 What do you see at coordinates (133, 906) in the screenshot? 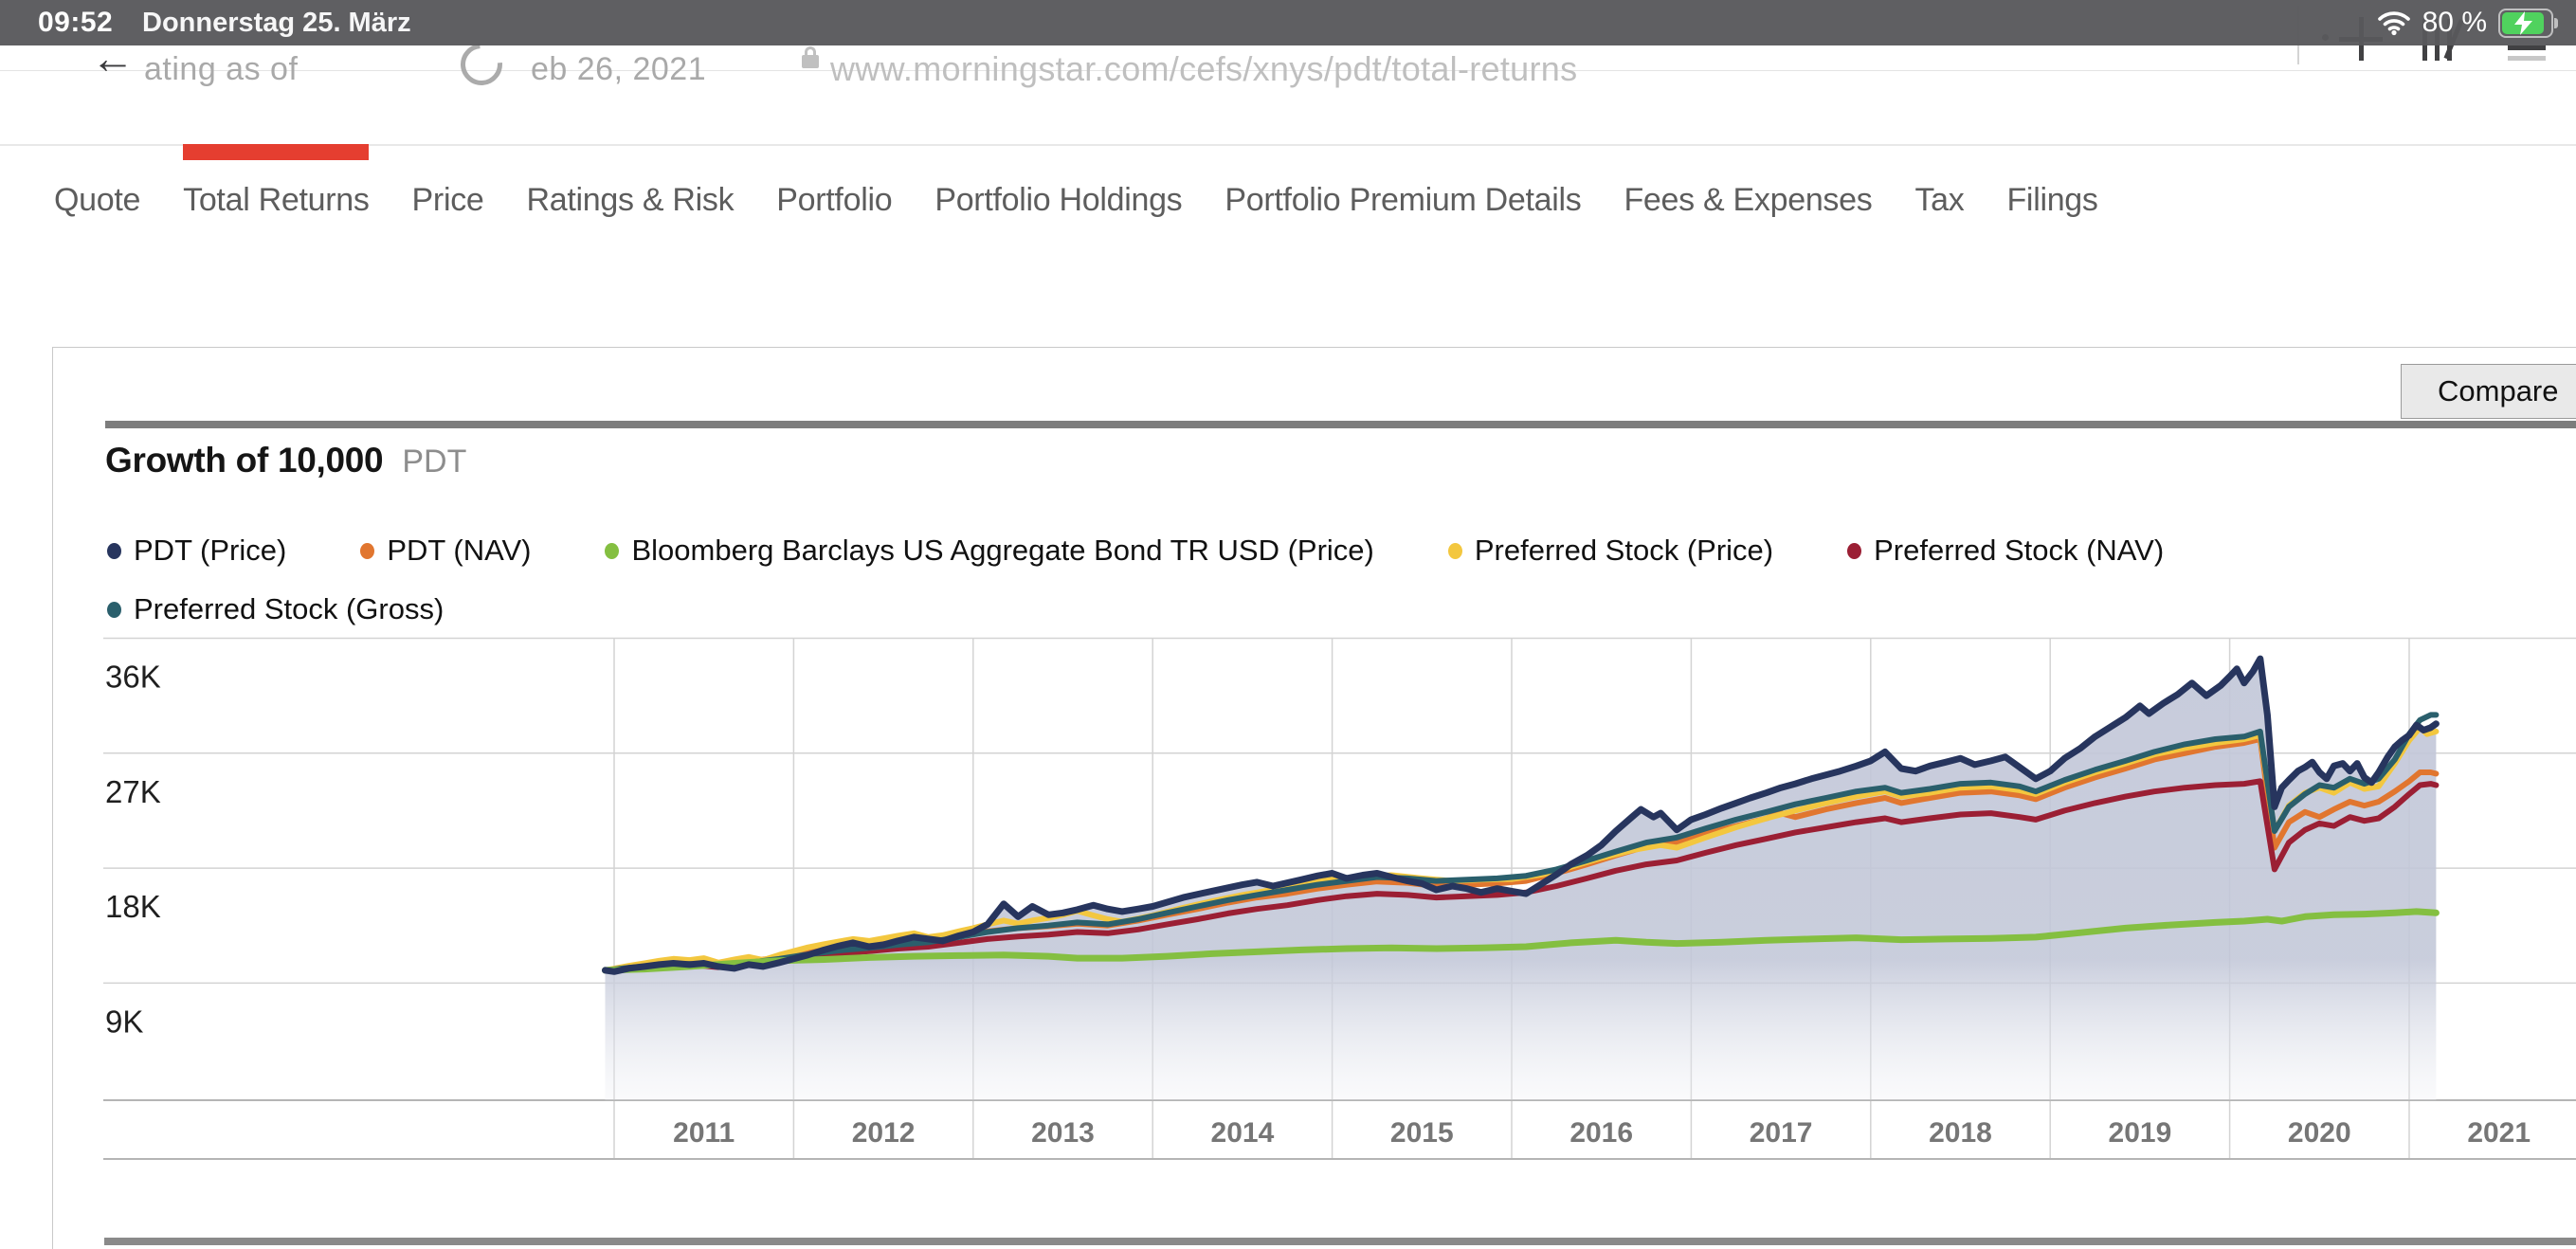
I see `y-axis-label: 18K` at bounding box center [133, 906].